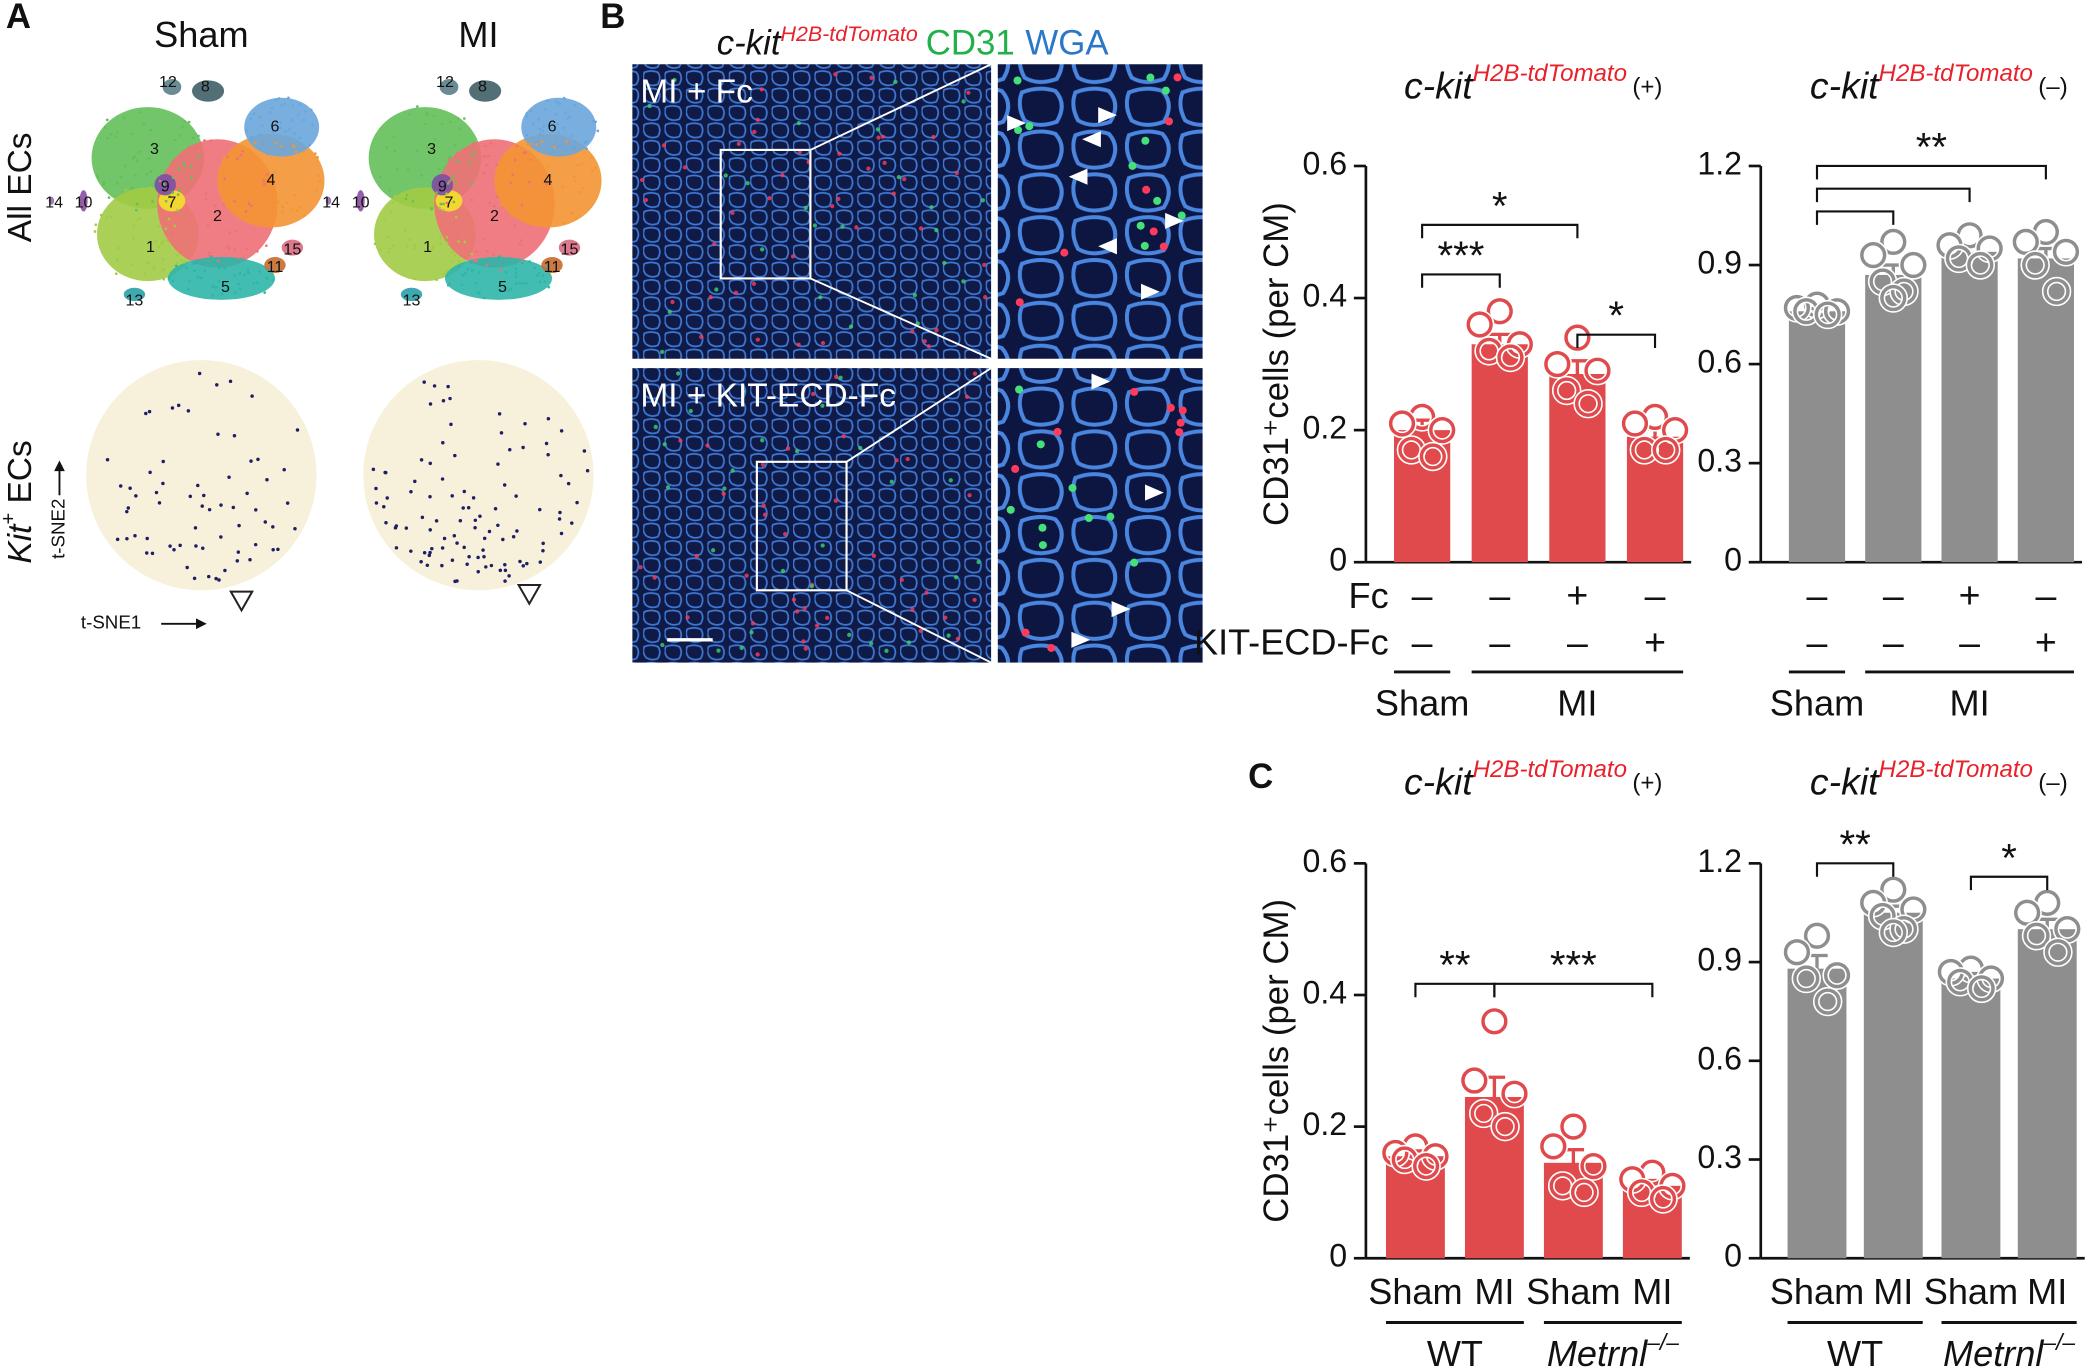  Describe the element at coordinates (696, 92) in the screenshot. I see `image-label: MI + Fc` at that location.